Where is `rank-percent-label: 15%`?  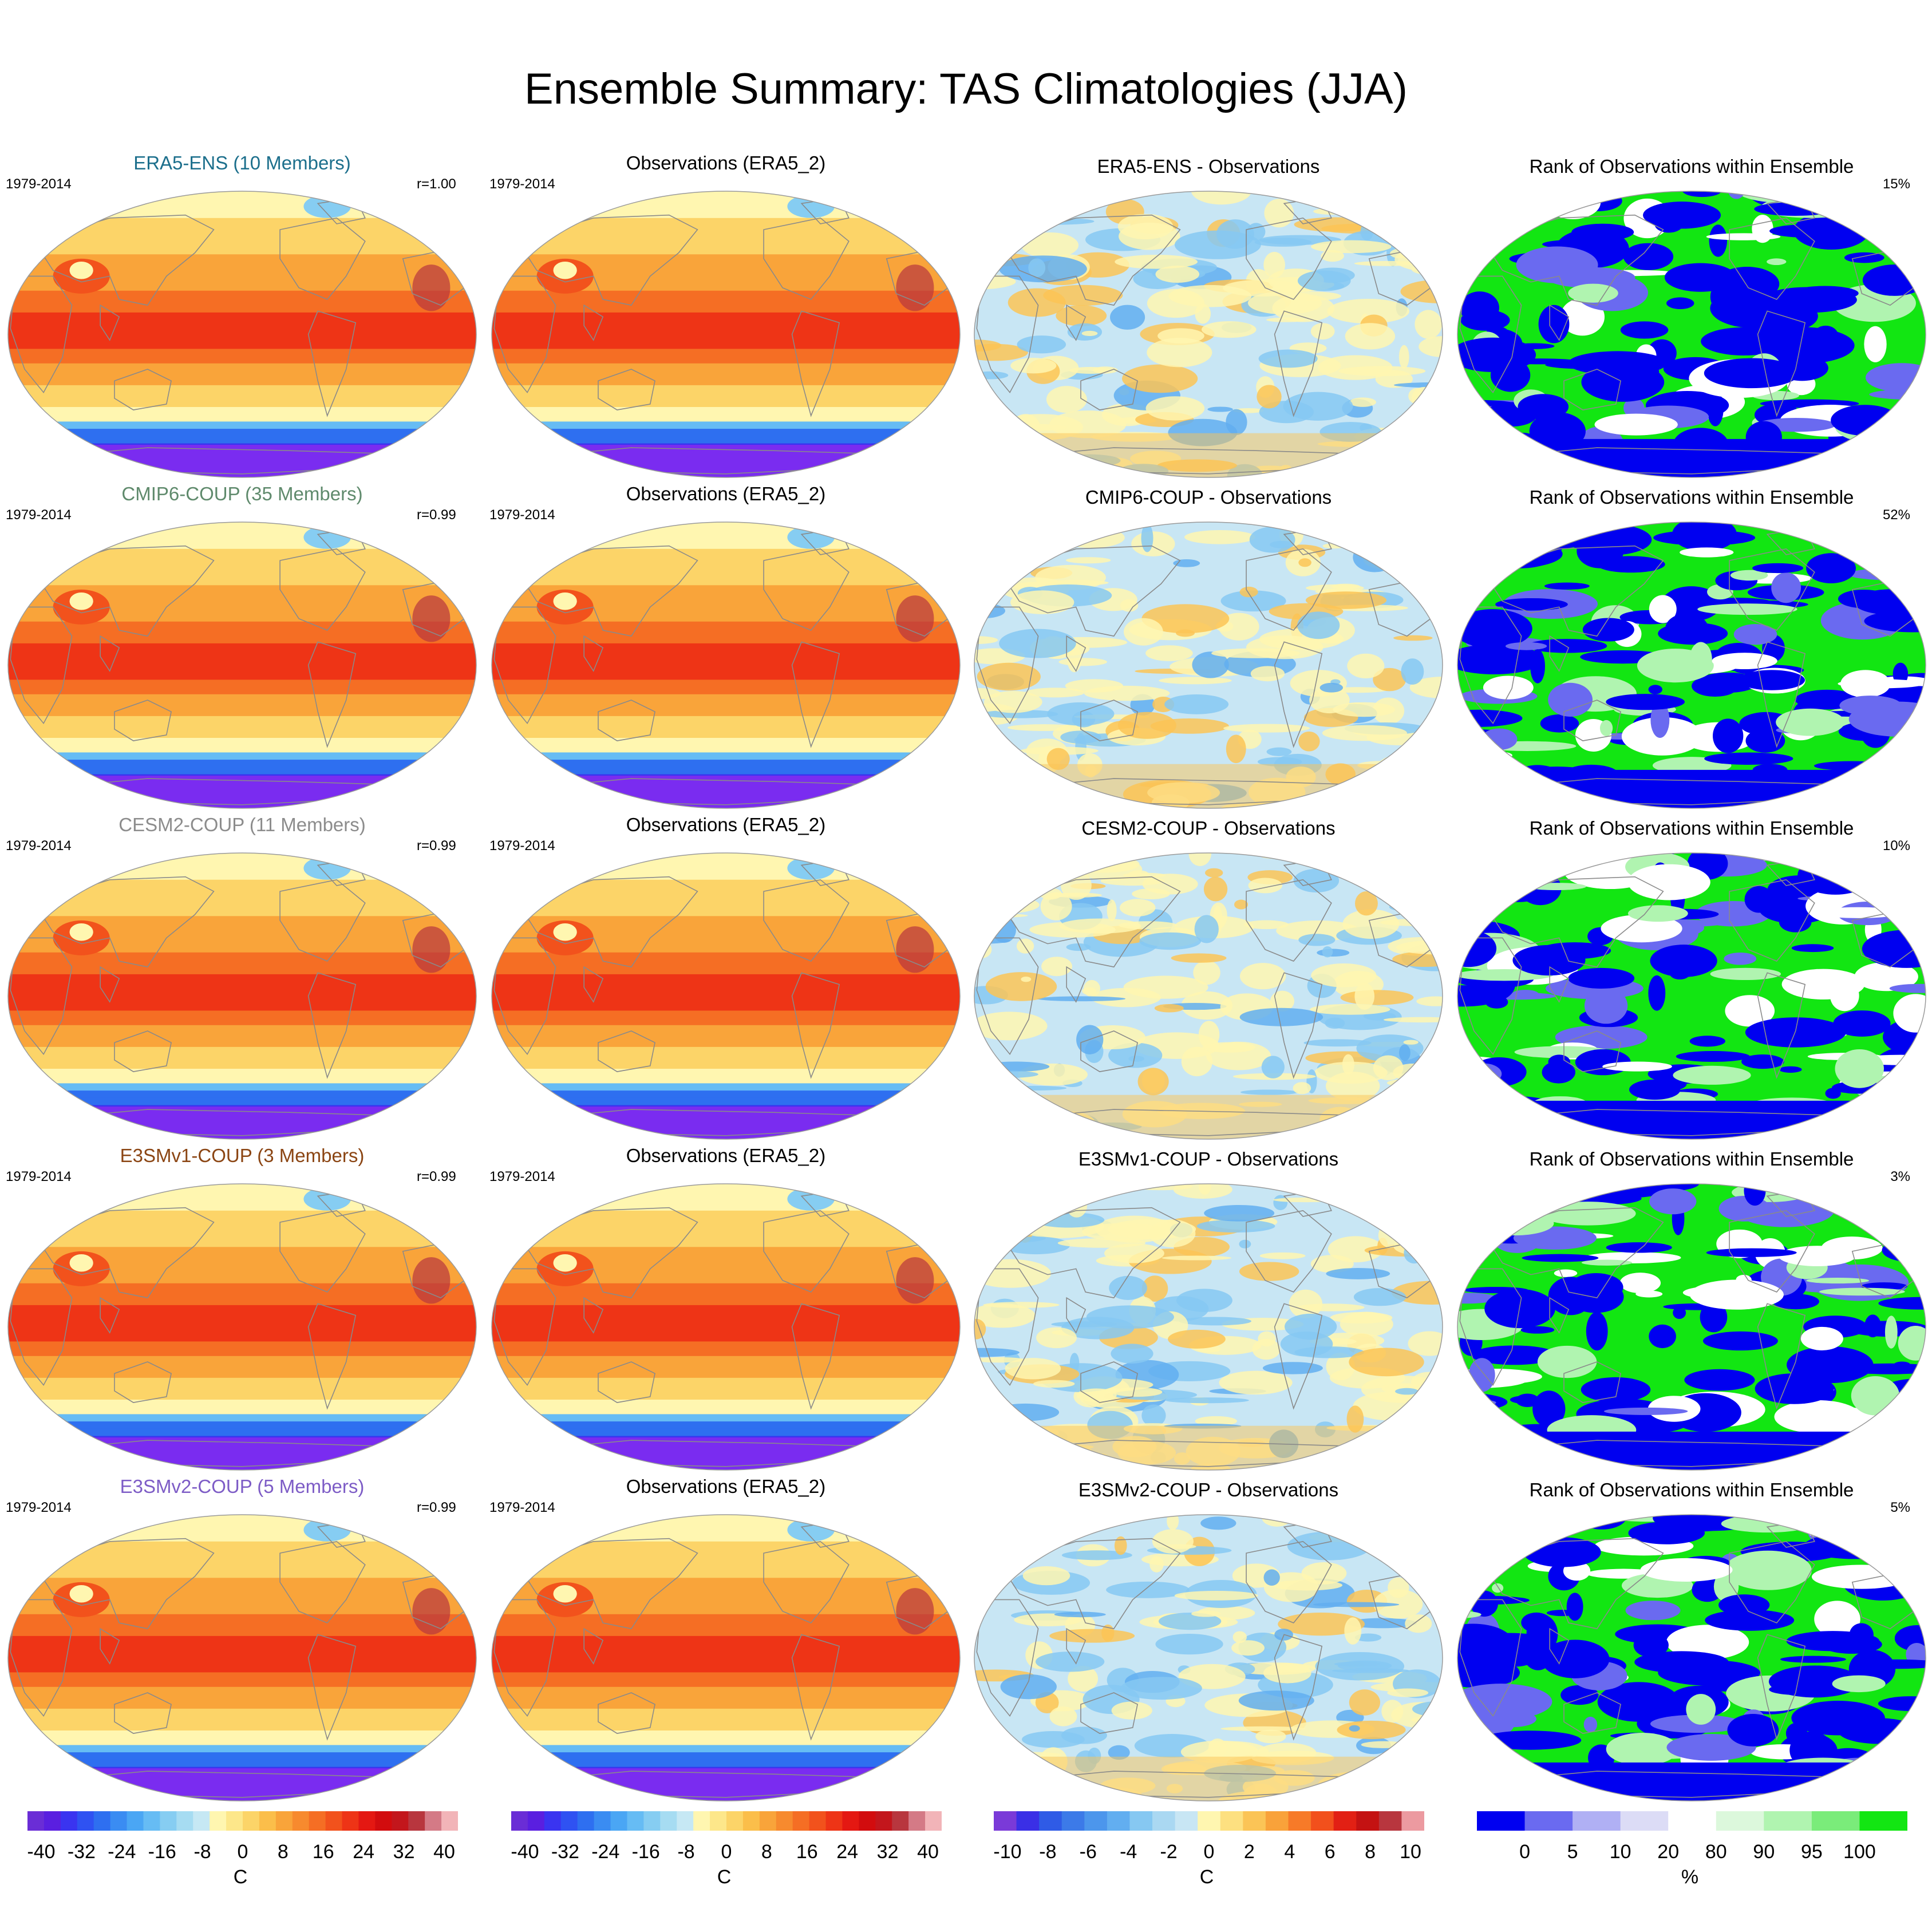
rank-percent-label: 15% is located at coordinates (1896, 184).